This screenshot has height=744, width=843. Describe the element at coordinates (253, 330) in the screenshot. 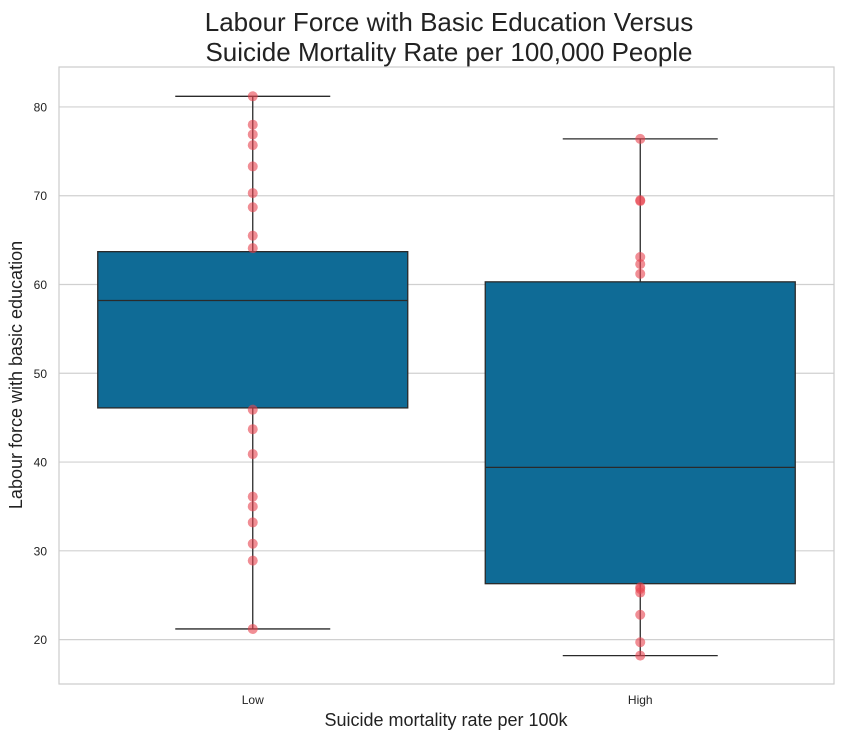

I see `box-low` at that location.